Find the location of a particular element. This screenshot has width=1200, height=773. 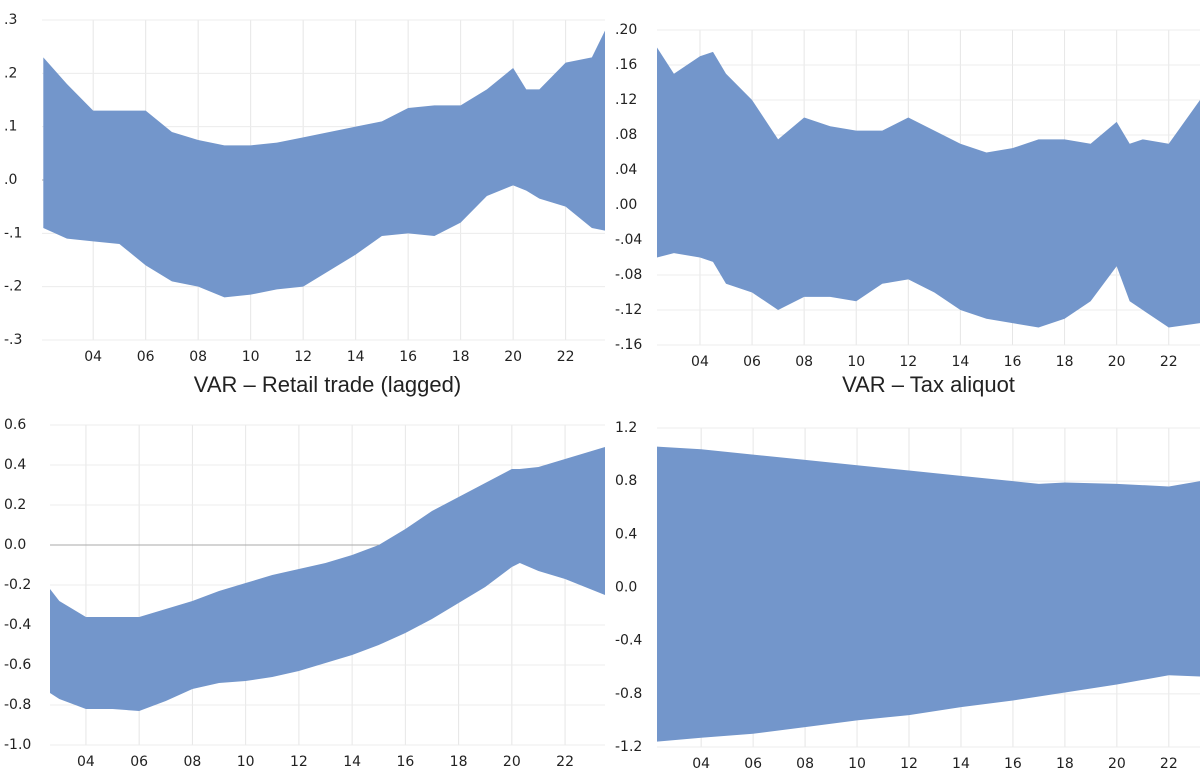

y-tick-label: -.08 is located at coordinates (628, 275).